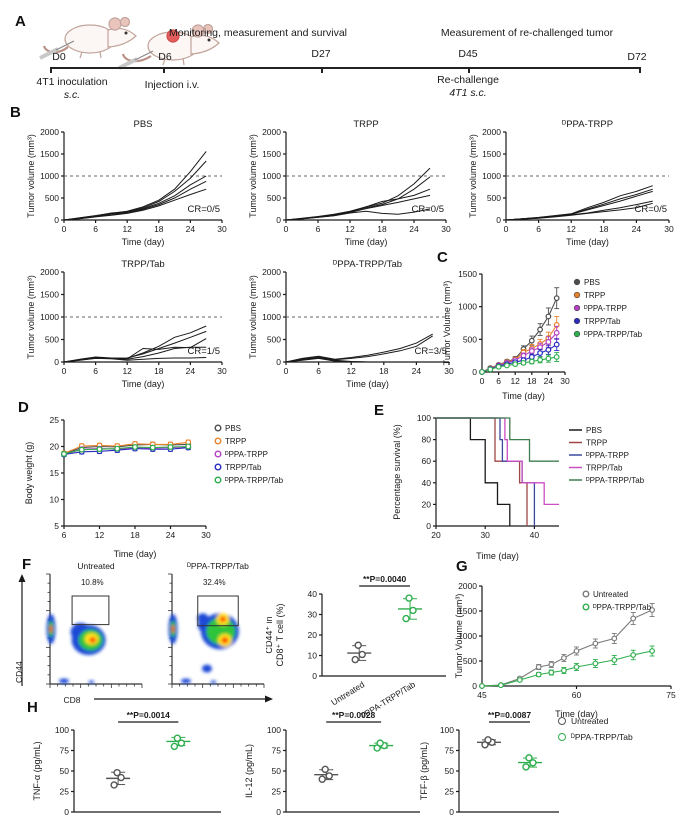 The height and width of the screenshot is (831, 683). I want to click on timeline-day-d27: D27, so click(321, 54).